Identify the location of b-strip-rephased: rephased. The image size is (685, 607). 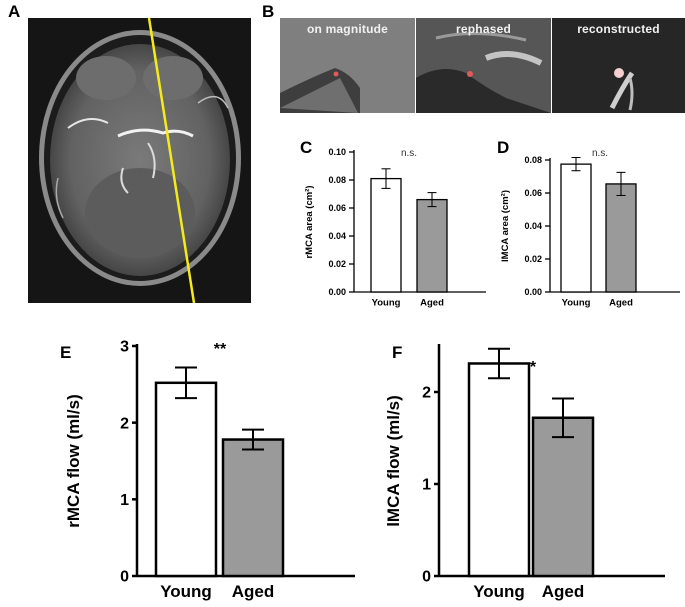
(483, 65).